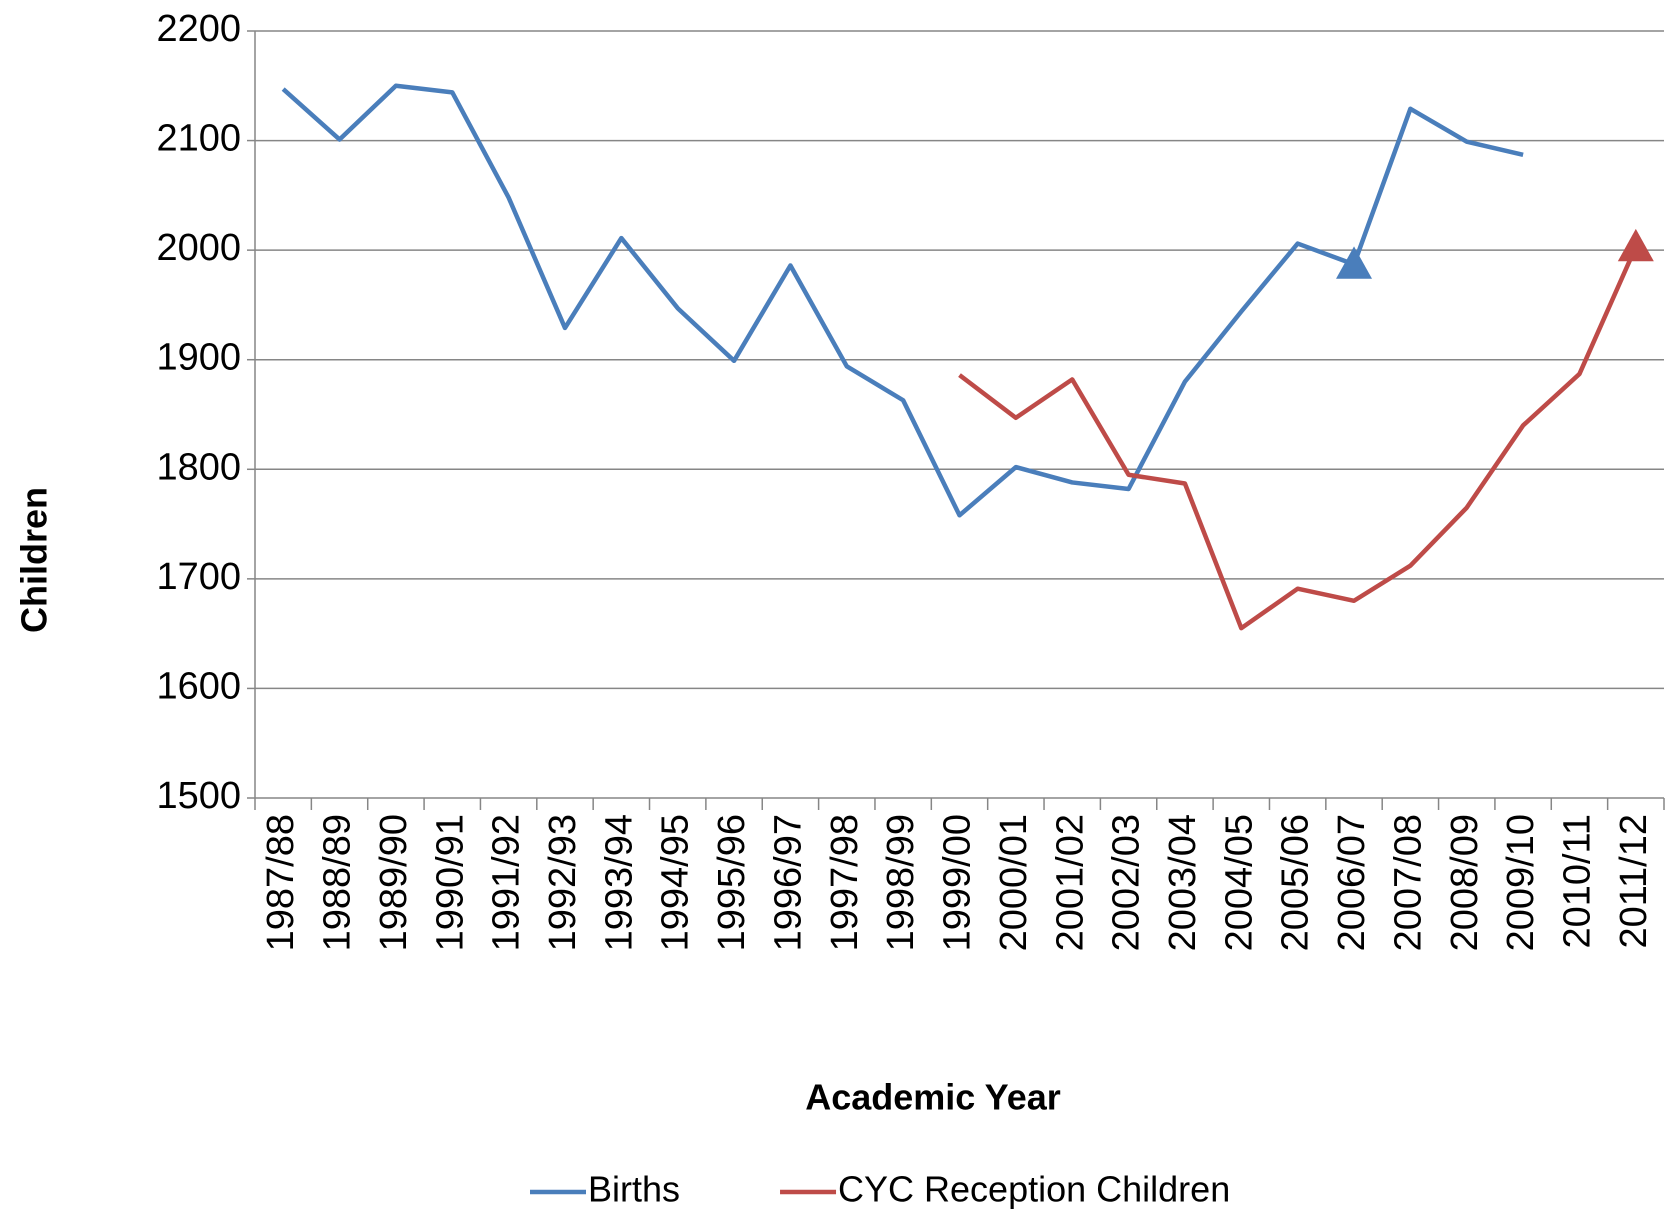  Describe the element at coordinates (198, 358) in the screenshot. I see `y-tick-label: 1900` at that location.